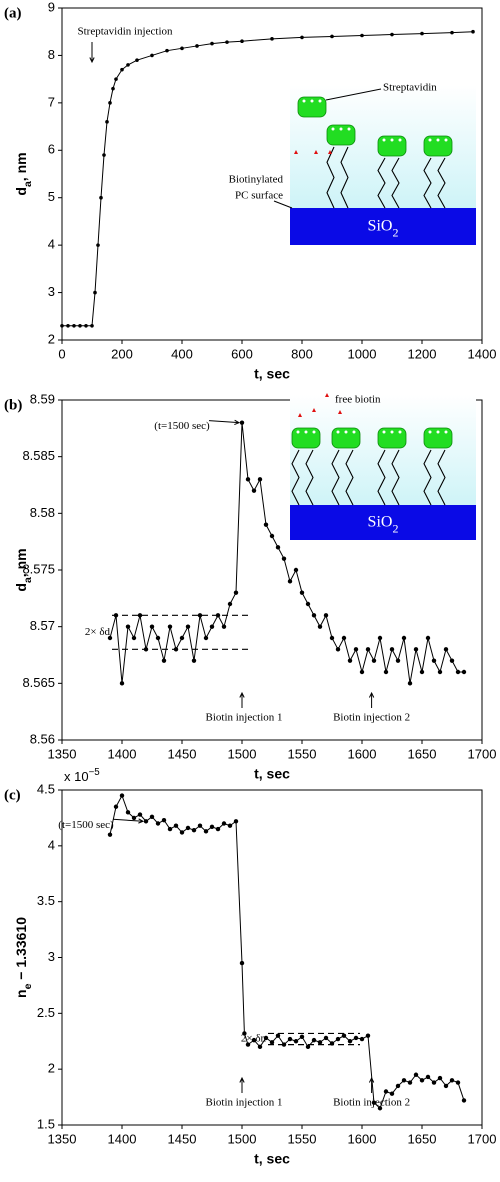 This screenshot has width=500, height=1182. What do you see at coordinates (51, 244) in the screenshot?
I see `y-tick-label: 4` at bounding box center [51, 244].